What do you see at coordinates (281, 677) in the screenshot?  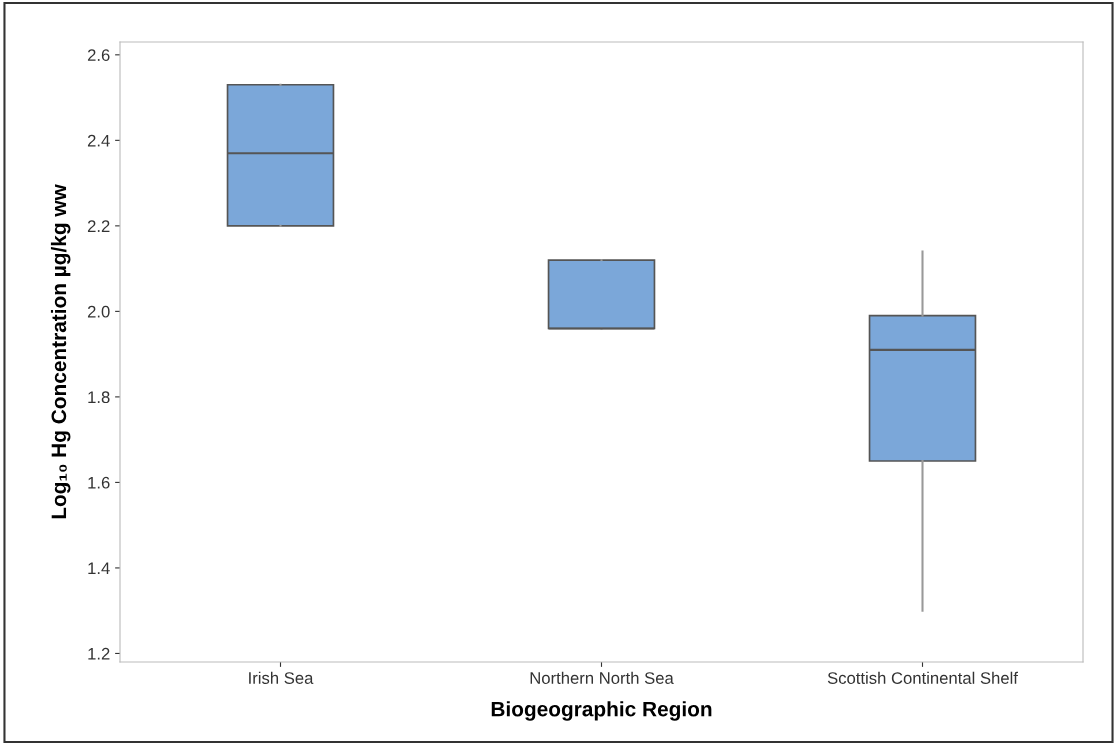 I see `x-tick-label: Irish Sea` at bounding box center [281, 677].